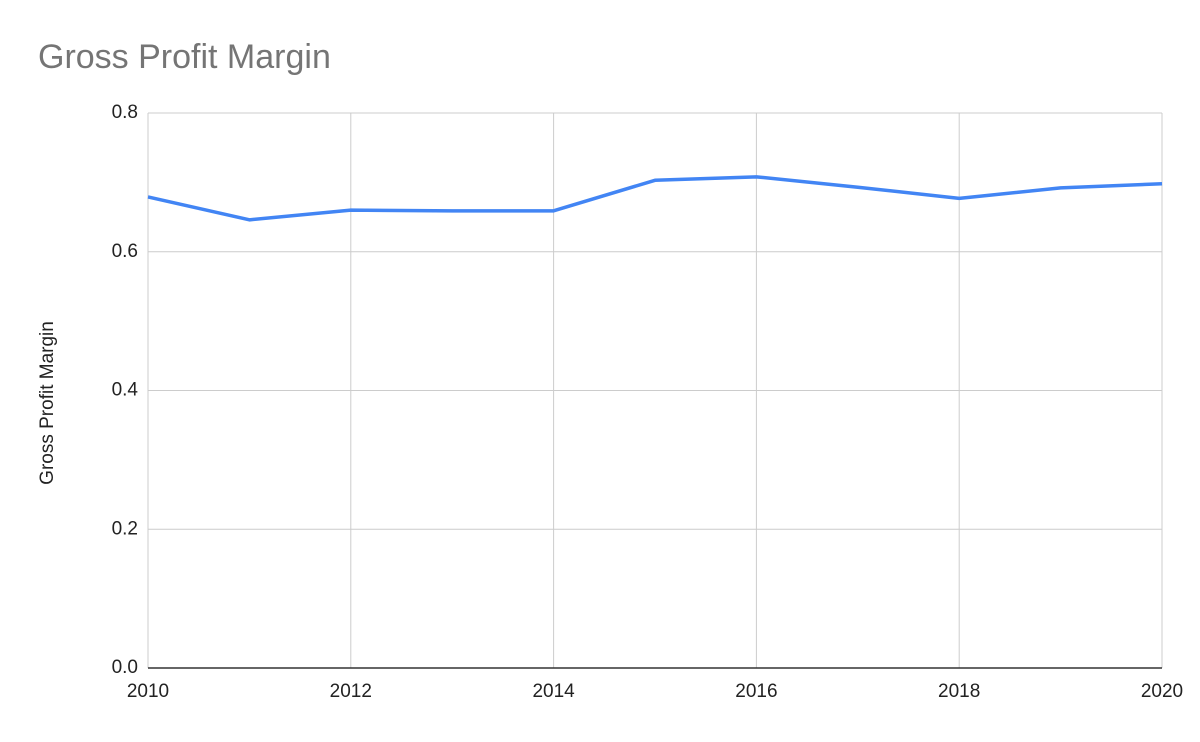 The height and width of the screenshot is (742, 1200). I want to click on y-tick-label: 0.2, so click(125, 528).